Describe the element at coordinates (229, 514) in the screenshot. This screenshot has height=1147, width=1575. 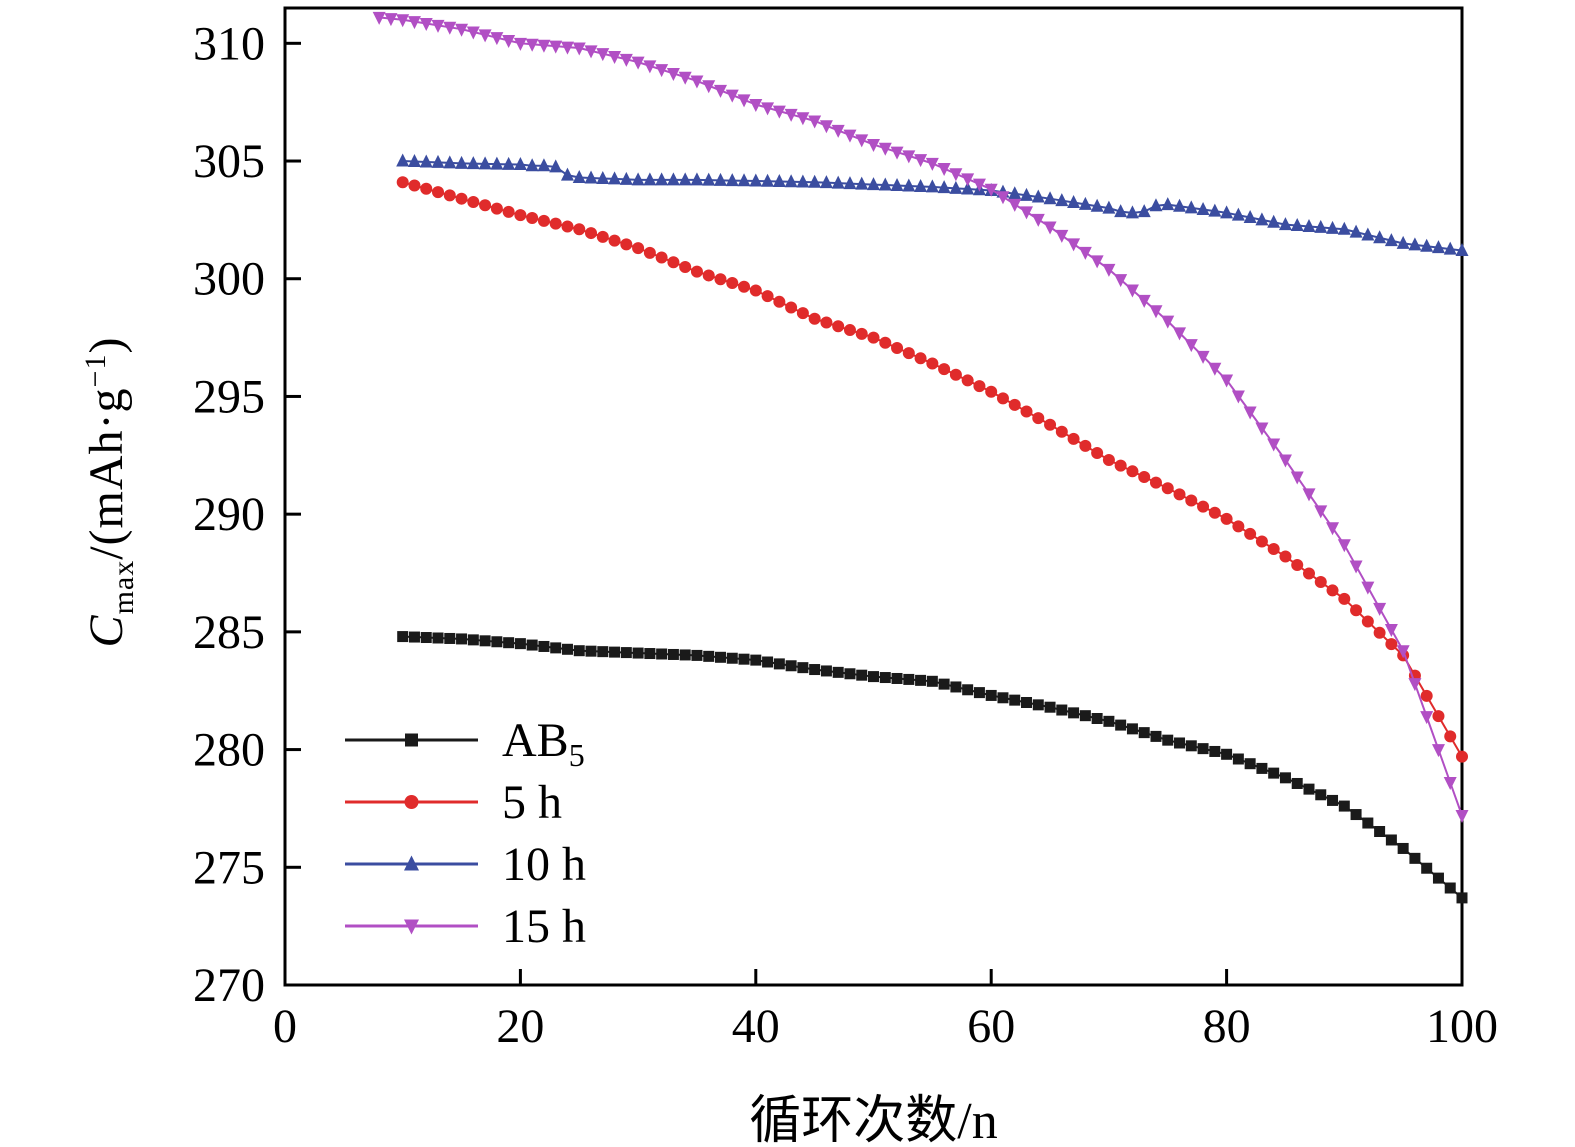
I see `y-tick-label: 290` at that location.